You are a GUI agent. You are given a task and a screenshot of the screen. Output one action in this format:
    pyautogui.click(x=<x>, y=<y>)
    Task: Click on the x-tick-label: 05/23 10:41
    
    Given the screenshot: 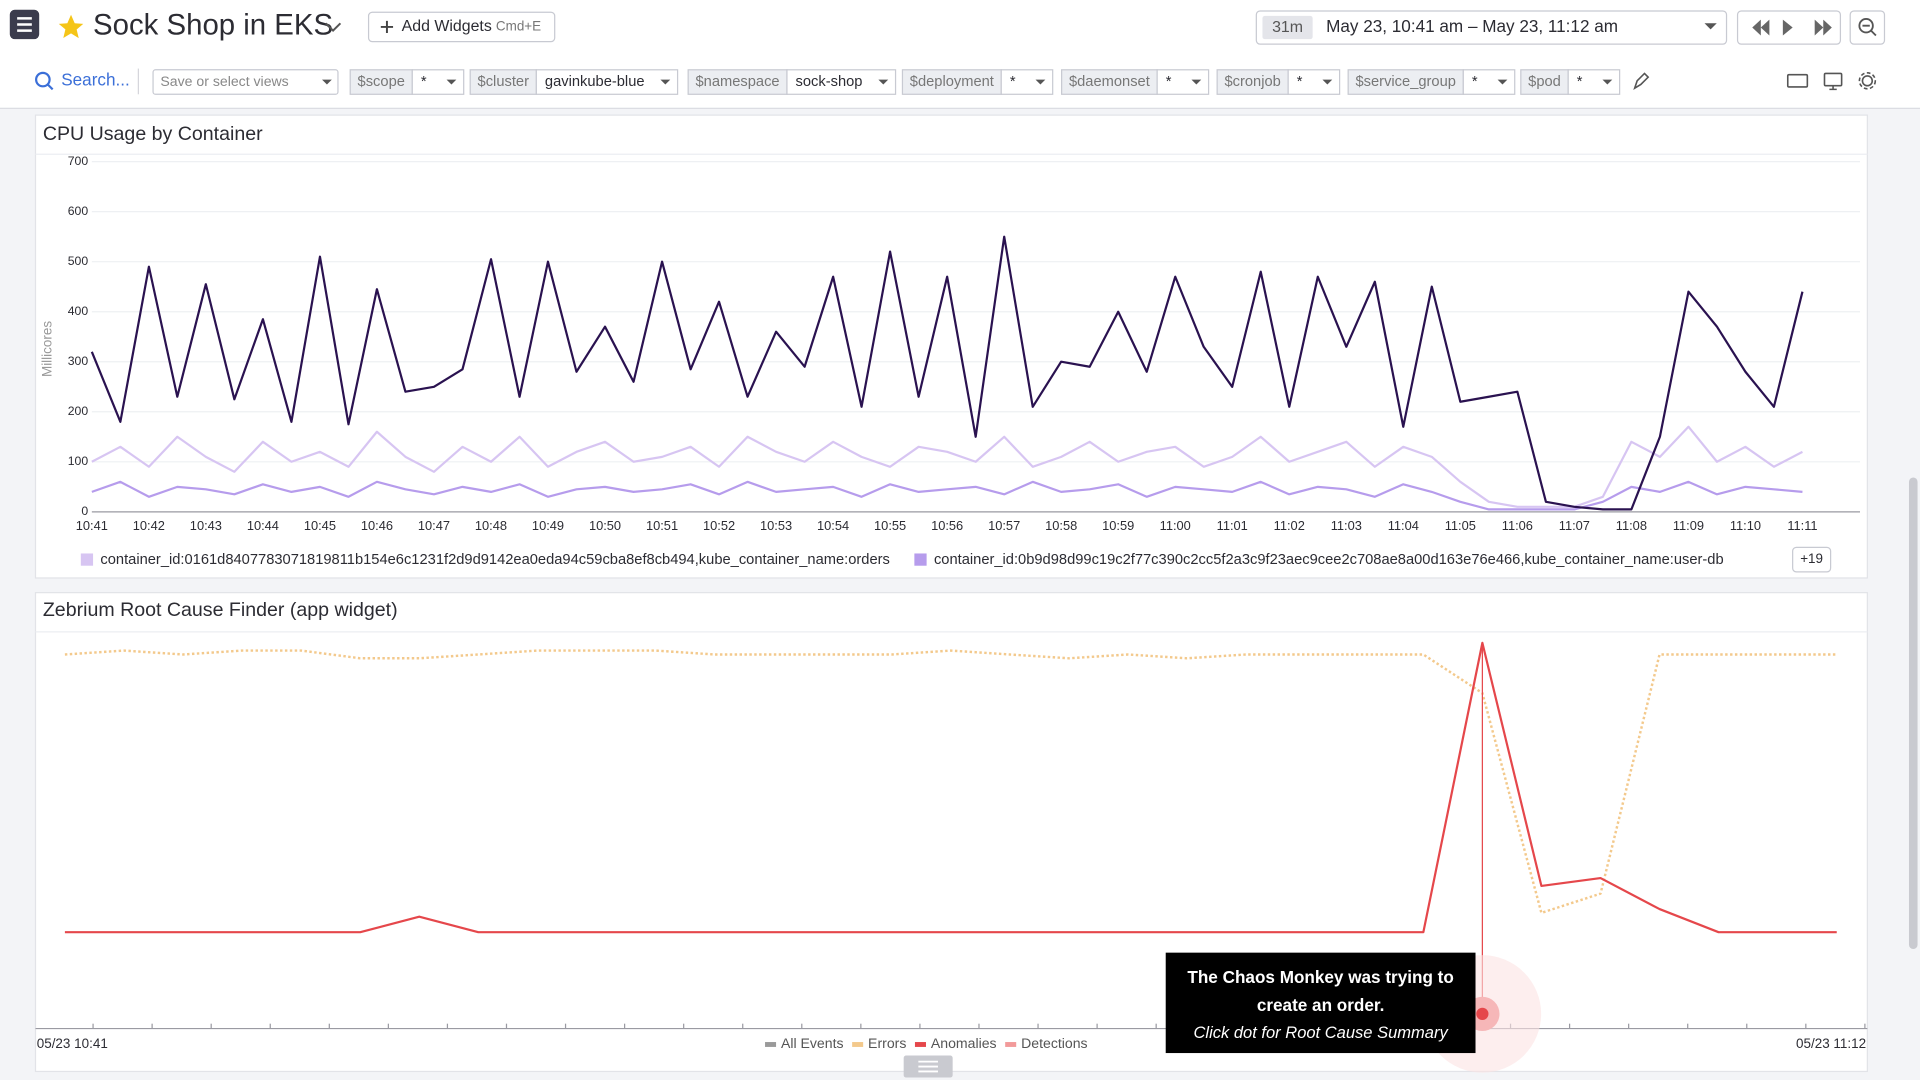 What is the action you would take?
    pyautogui.click(x=72, y=1043)
    